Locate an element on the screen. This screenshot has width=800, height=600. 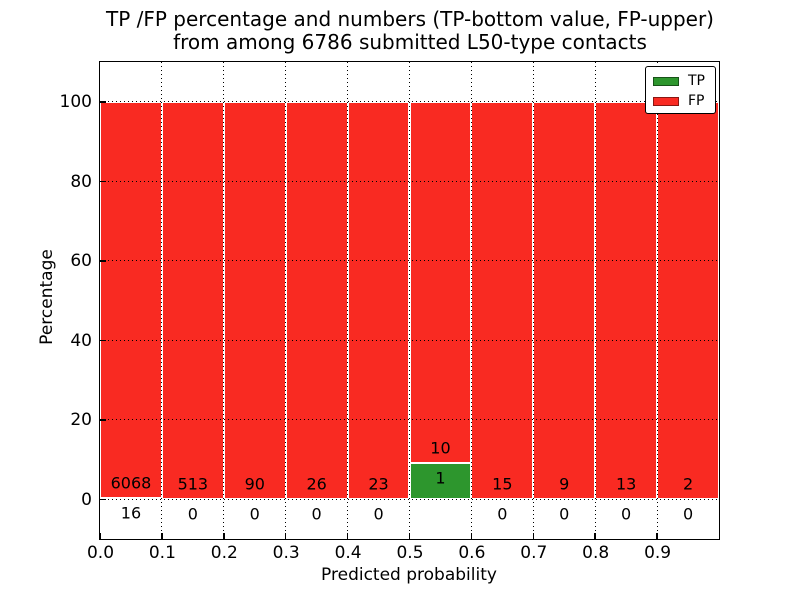
tp-count-label: 16 is located at coordinates (131, 513).